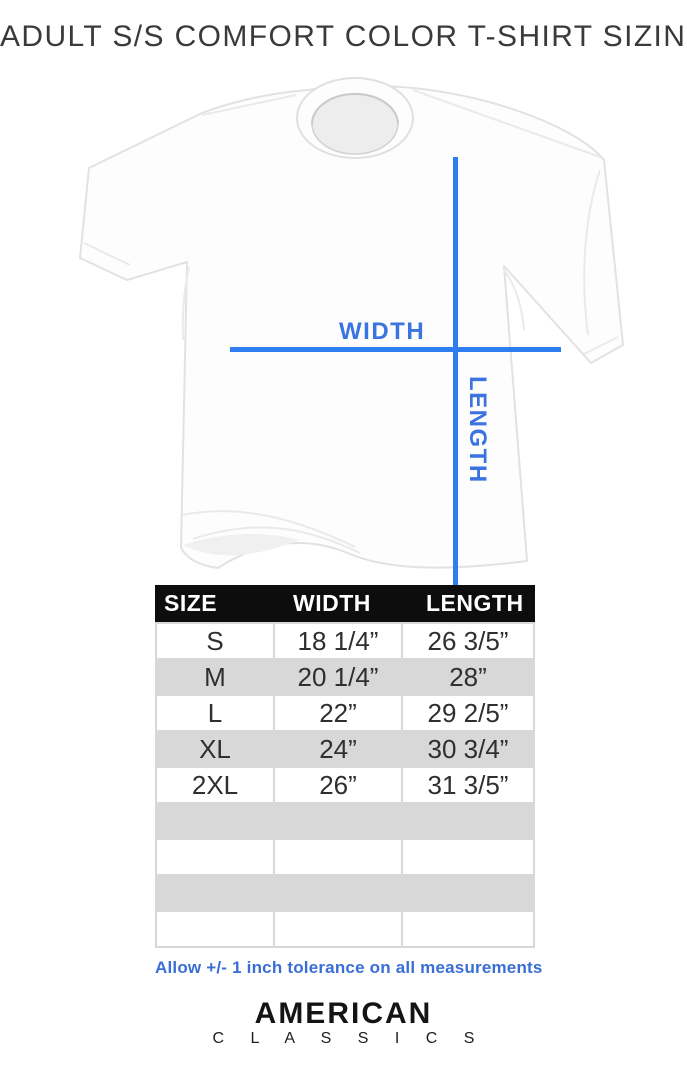  Describe the element at coordinates (338, 785) in the screenshot. I see `cell-width: 26”` at that location.